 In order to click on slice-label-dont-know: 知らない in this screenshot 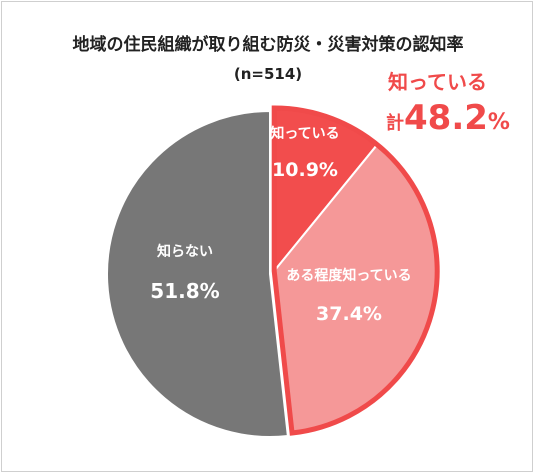, I will do `click(185, 251)`.